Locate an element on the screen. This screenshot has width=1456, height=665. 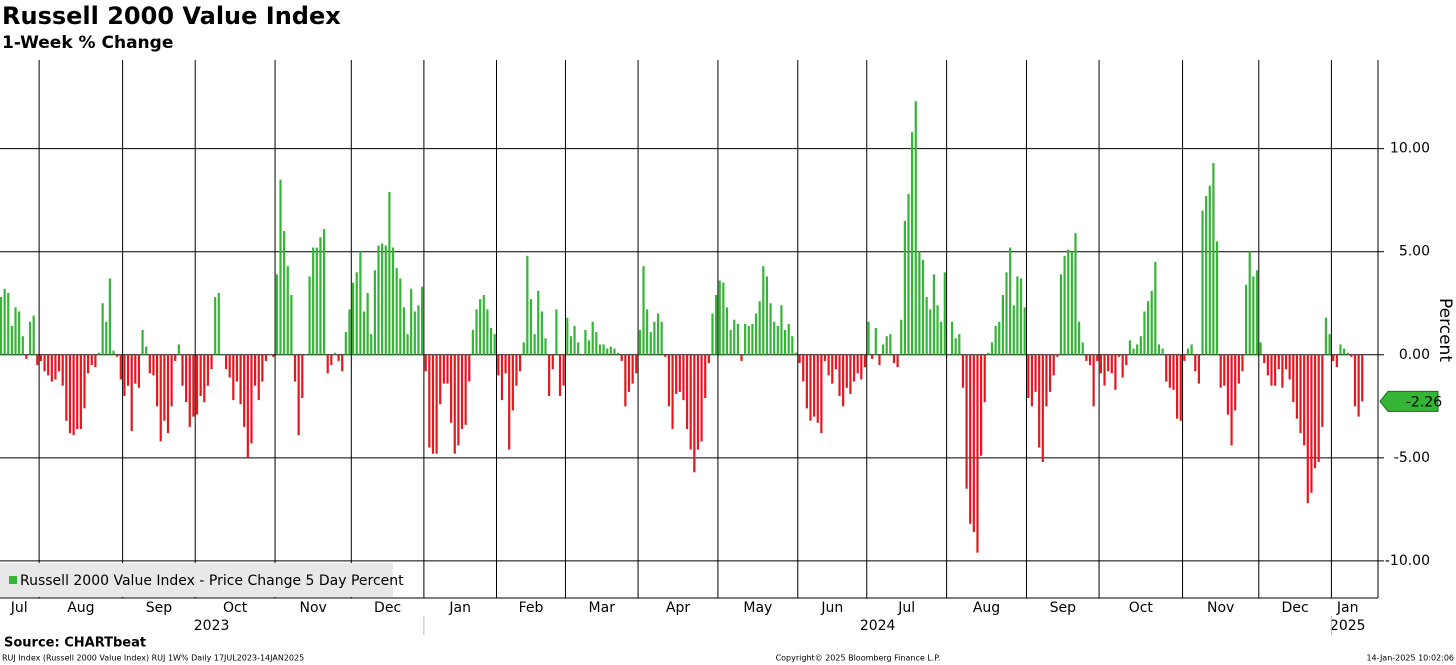
x-tick-label: Jul is located at coordinates (906, 608).